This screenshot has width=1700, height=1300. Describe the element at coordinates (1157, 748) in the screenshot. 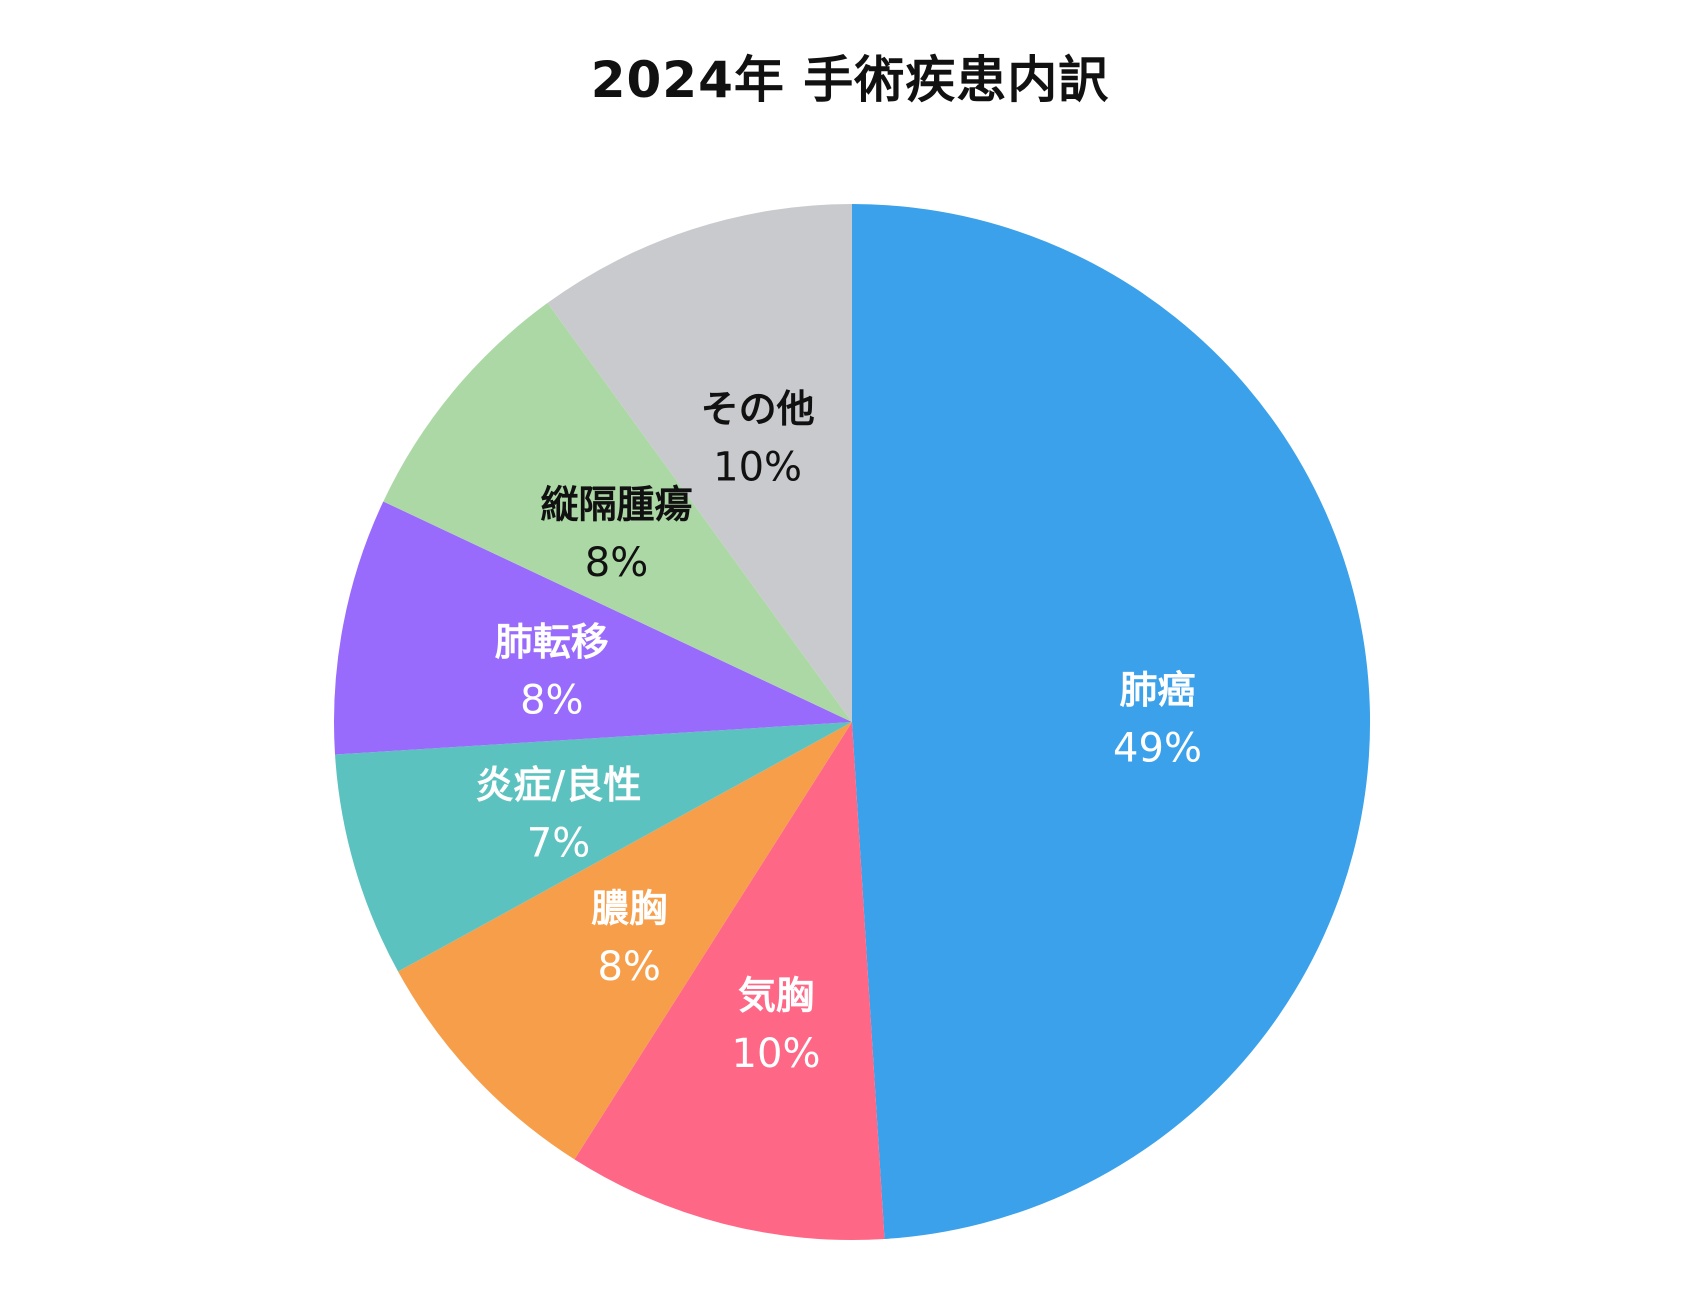

I see `slice-value-0: 49%` at that location.